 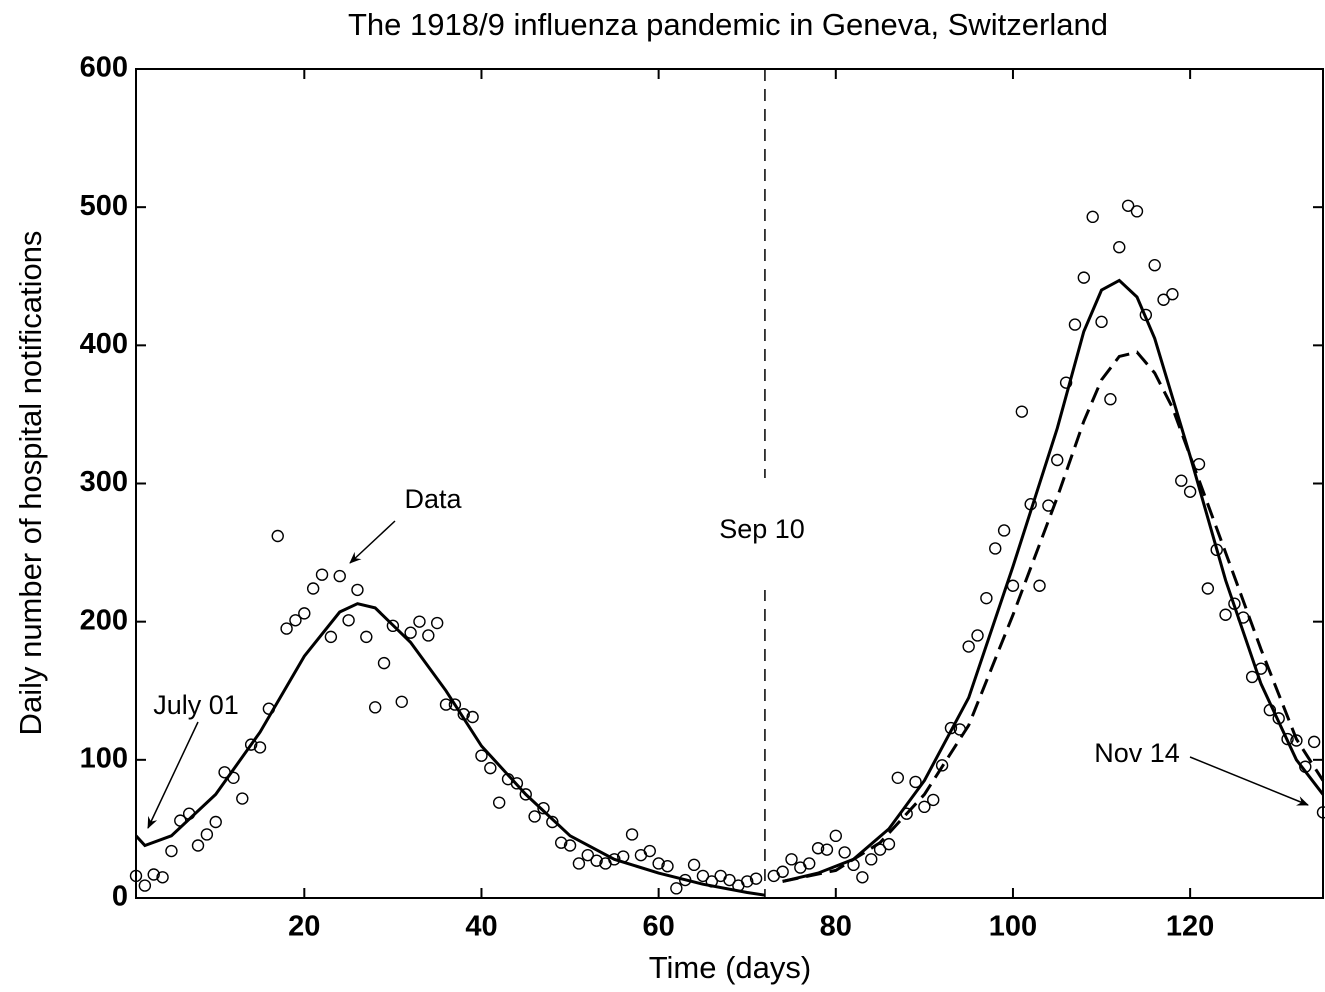 I want to click on y-axis-label: Daily number of hospital notifications, so click(x=30, y=483).